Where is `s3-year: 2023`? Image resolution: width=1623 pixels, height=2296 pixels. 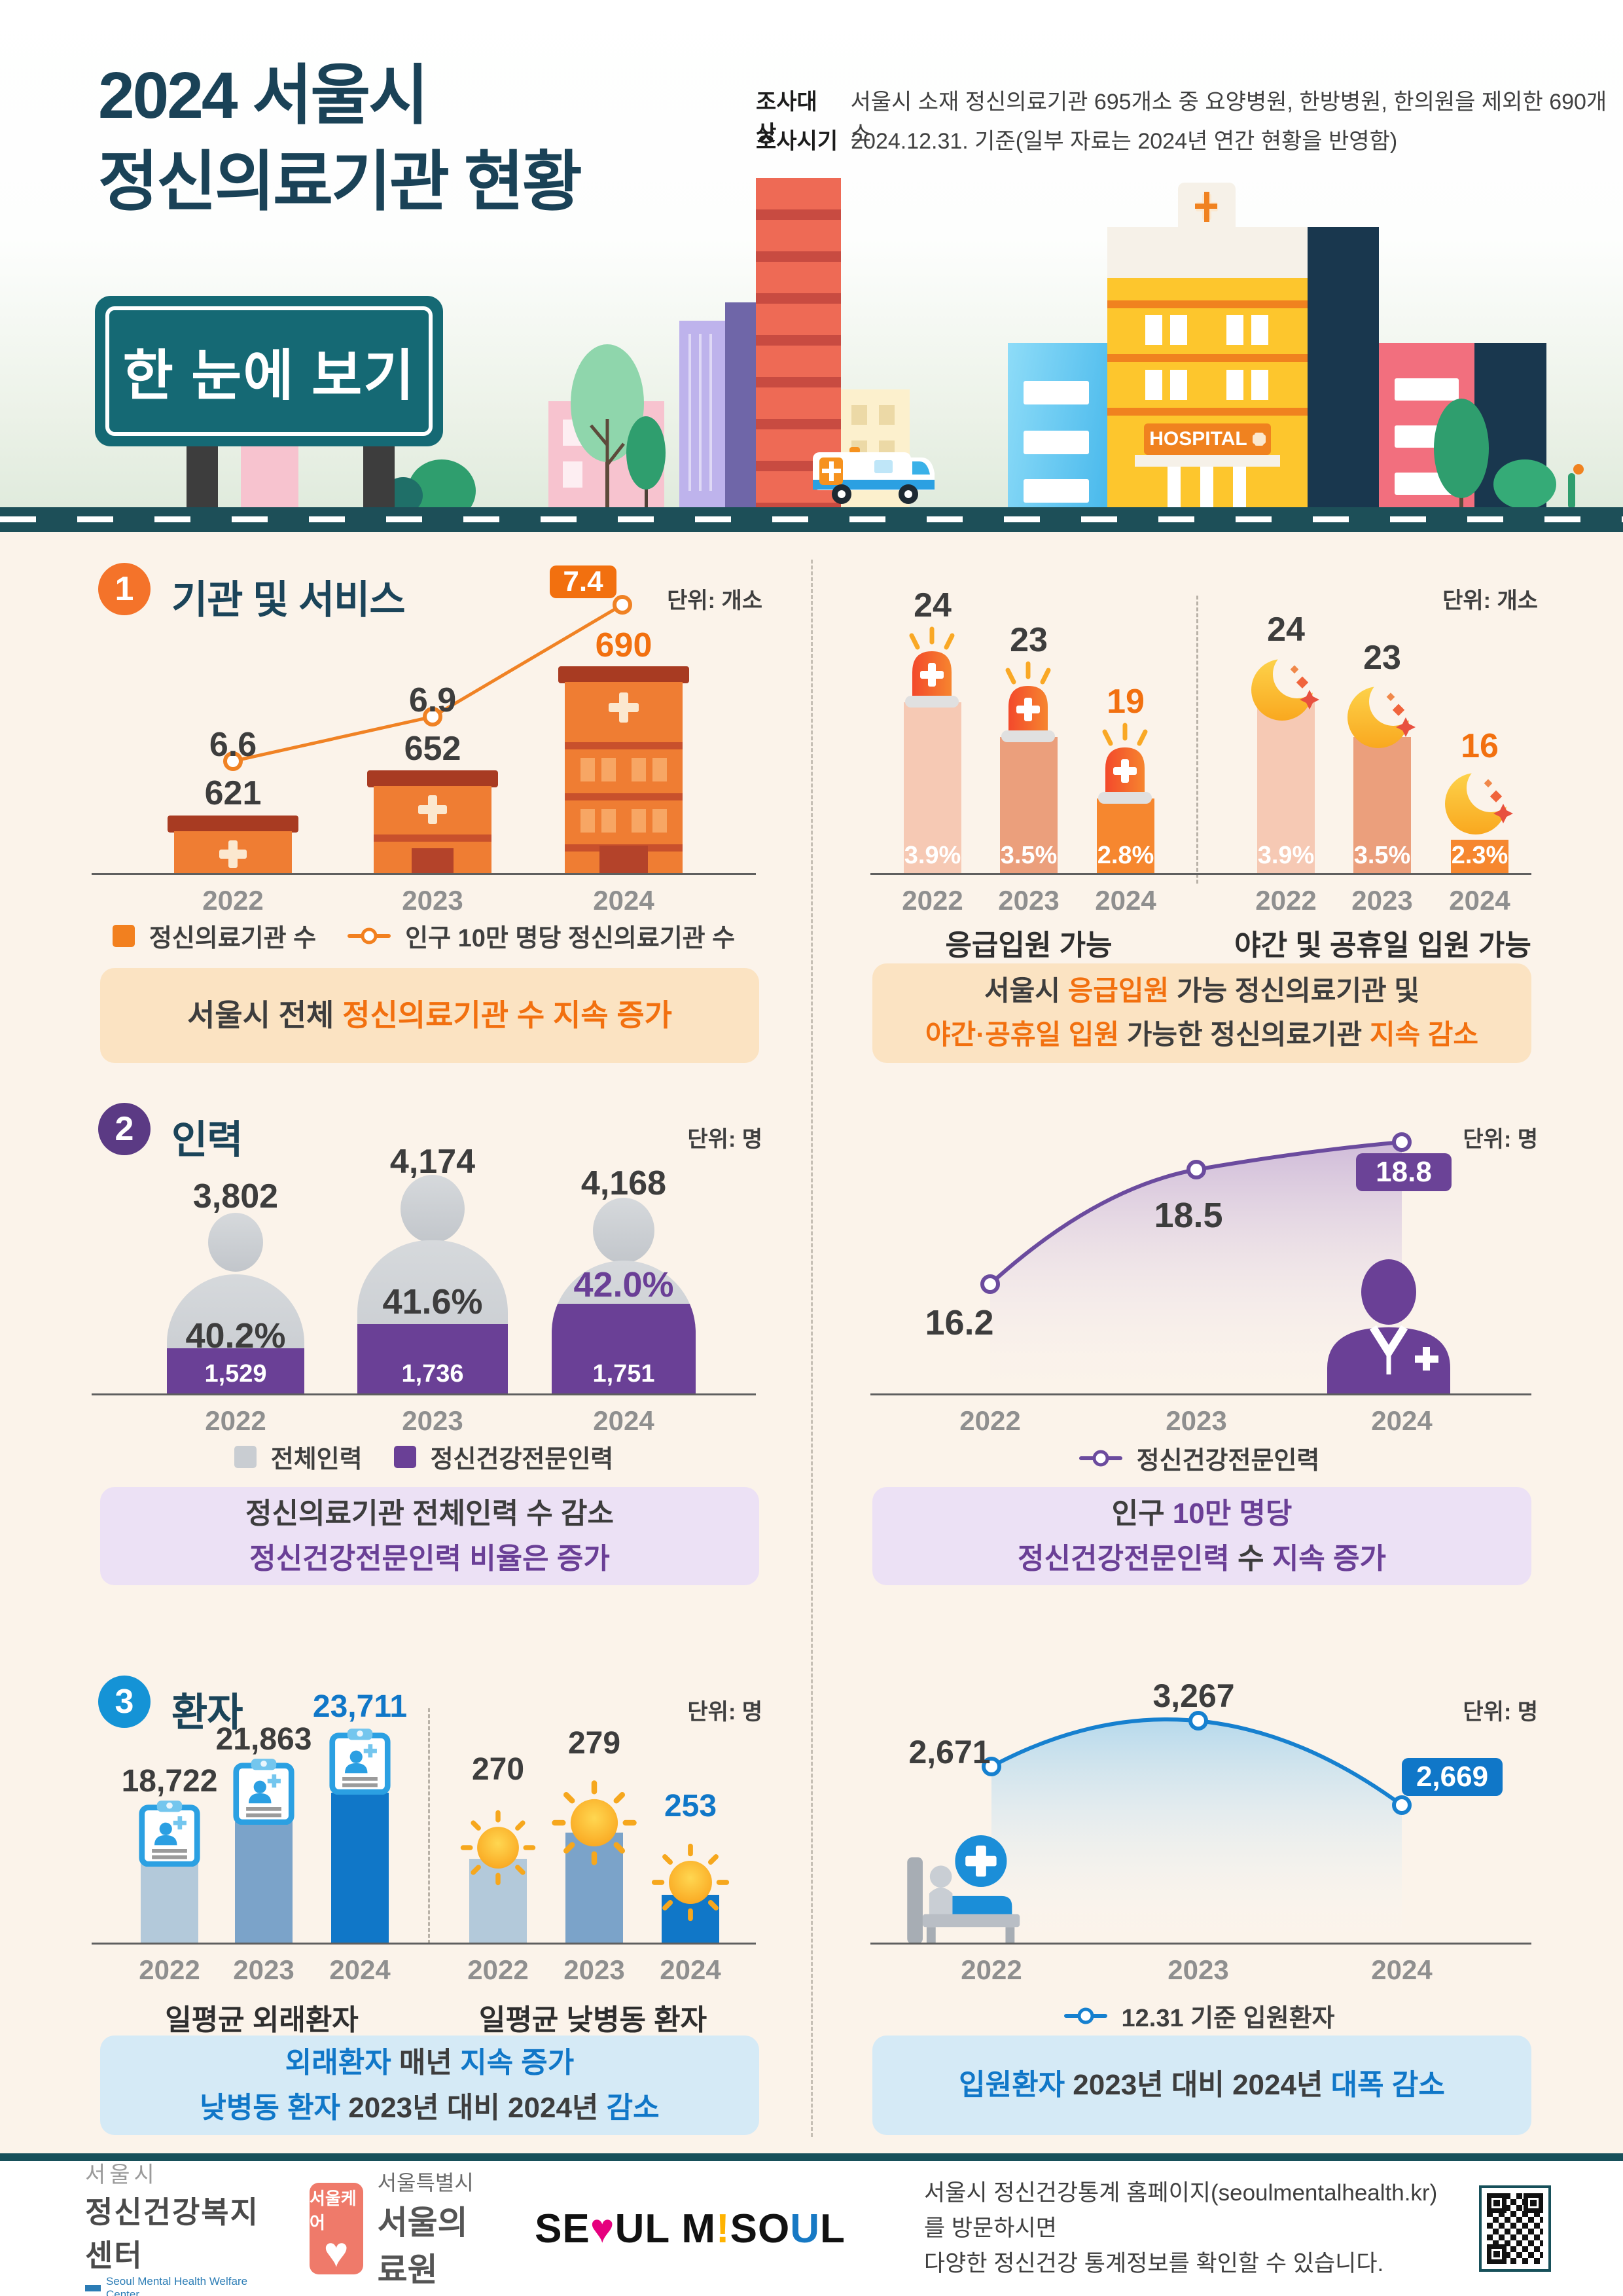 s3-year: 2023 is located at coordinates (263, 1969).